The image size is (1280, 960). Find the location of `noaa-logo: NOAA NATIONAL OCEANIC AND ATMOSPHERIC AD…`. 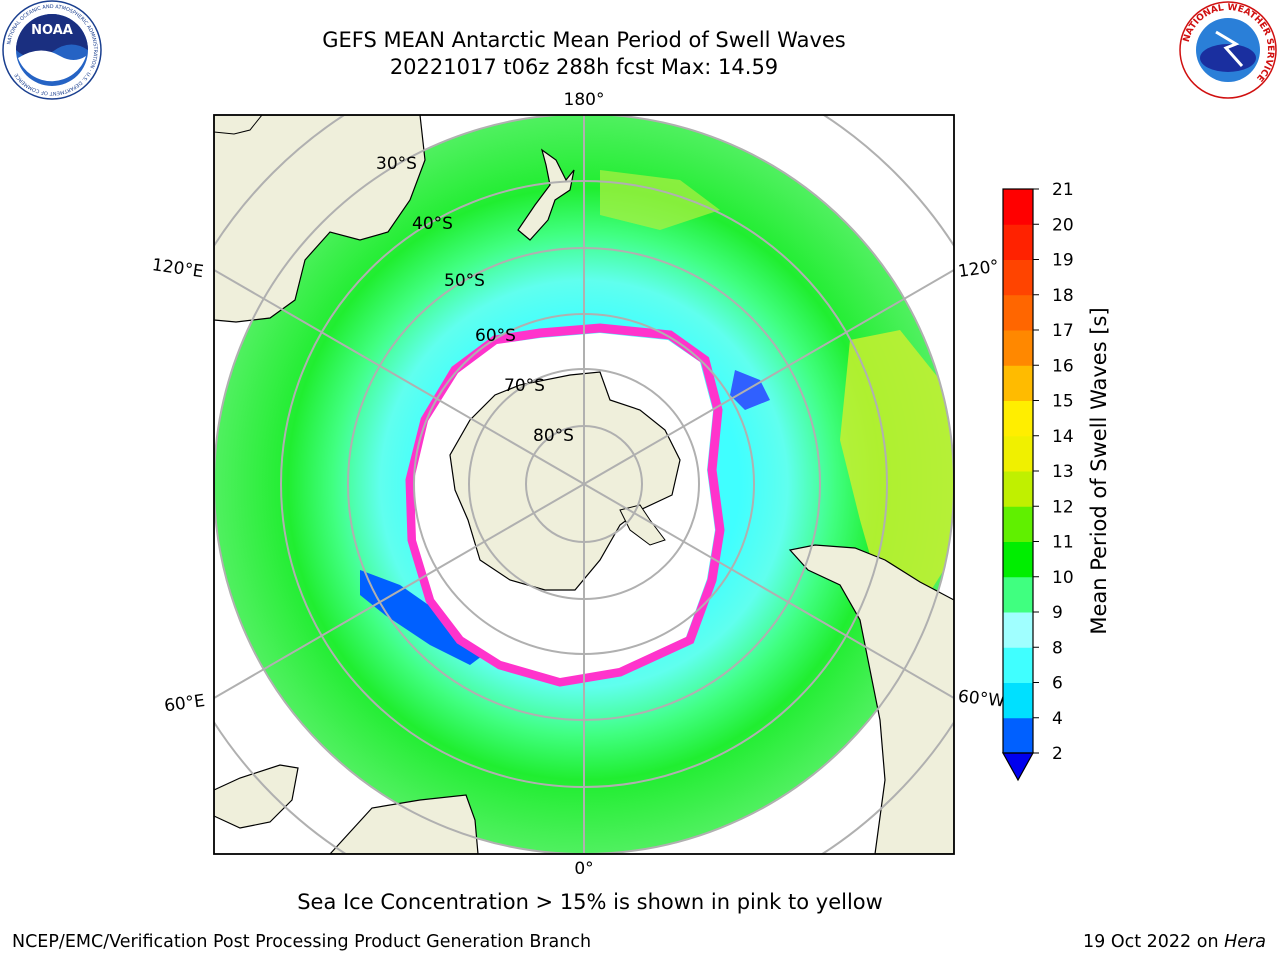

noaa-logo: NOAA NATIONAL OCEANIC AND ATMOSPHERIC AD… is located at coordinates (52, 50).